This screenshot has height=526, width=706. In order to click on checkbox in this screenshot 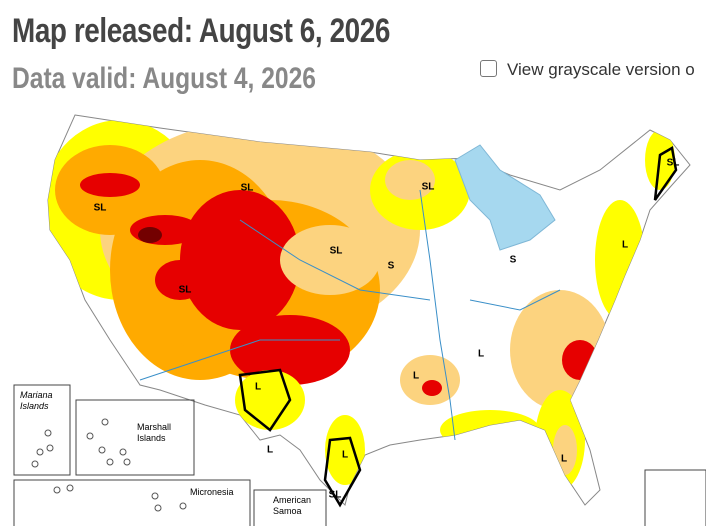, I will do `click(488, 68)`.